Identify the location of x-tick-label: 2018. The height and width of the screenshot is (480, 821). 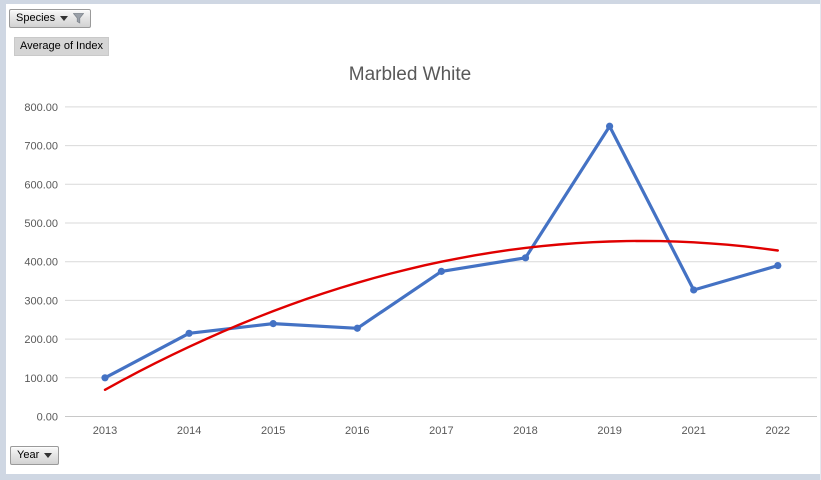
(525, 431).